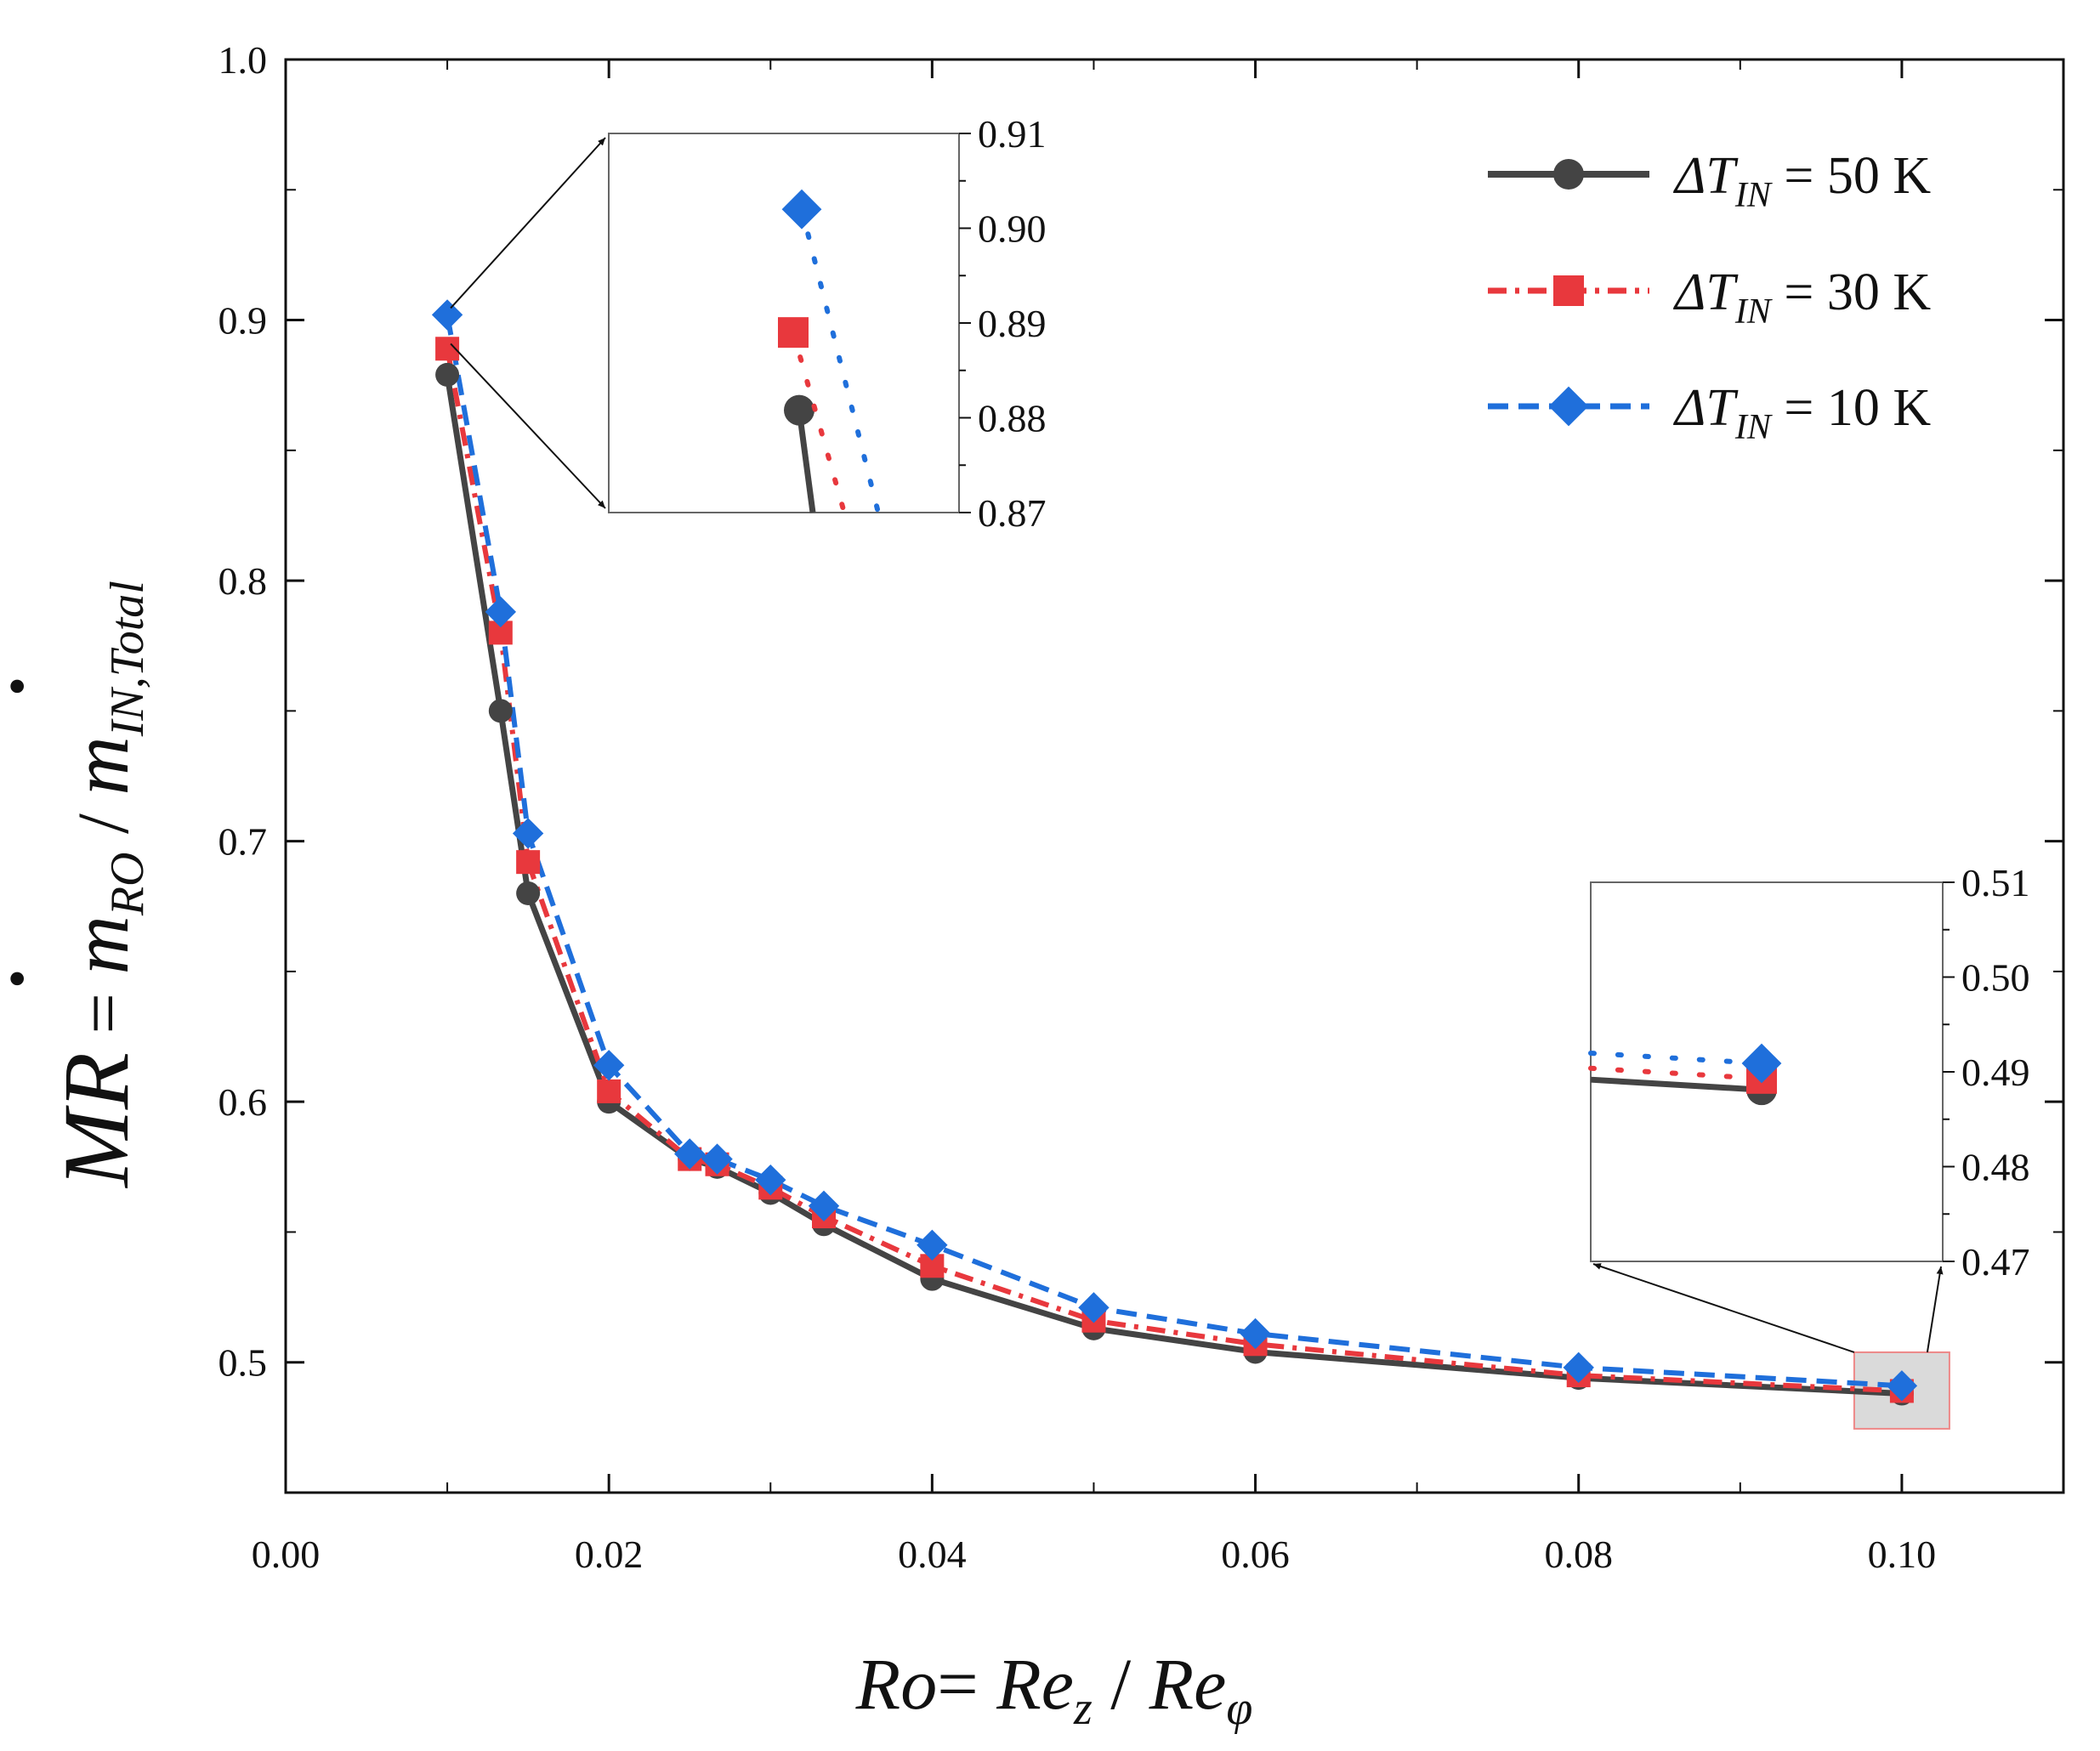  What do you see at coordinates (243, 842) in the screenshot?
I see `y-tick-label: 0.7` at bounding box center [243, 842].